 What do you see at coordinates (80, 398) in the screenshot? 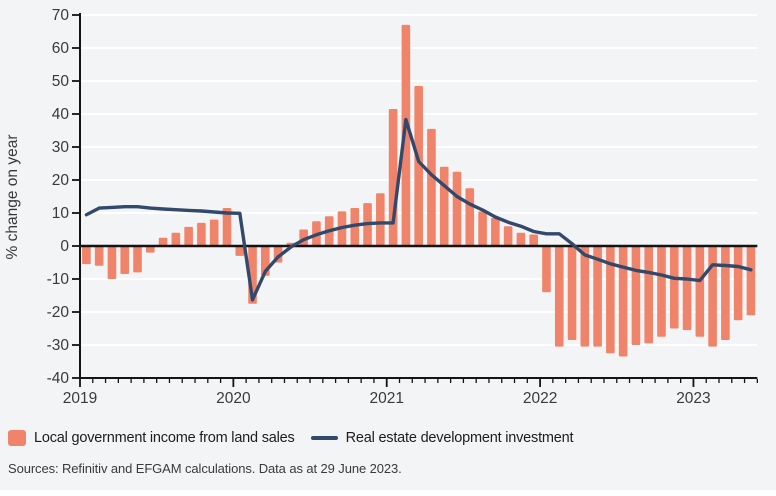
I see `year-label: 2019` at bounding box center [80, 398].